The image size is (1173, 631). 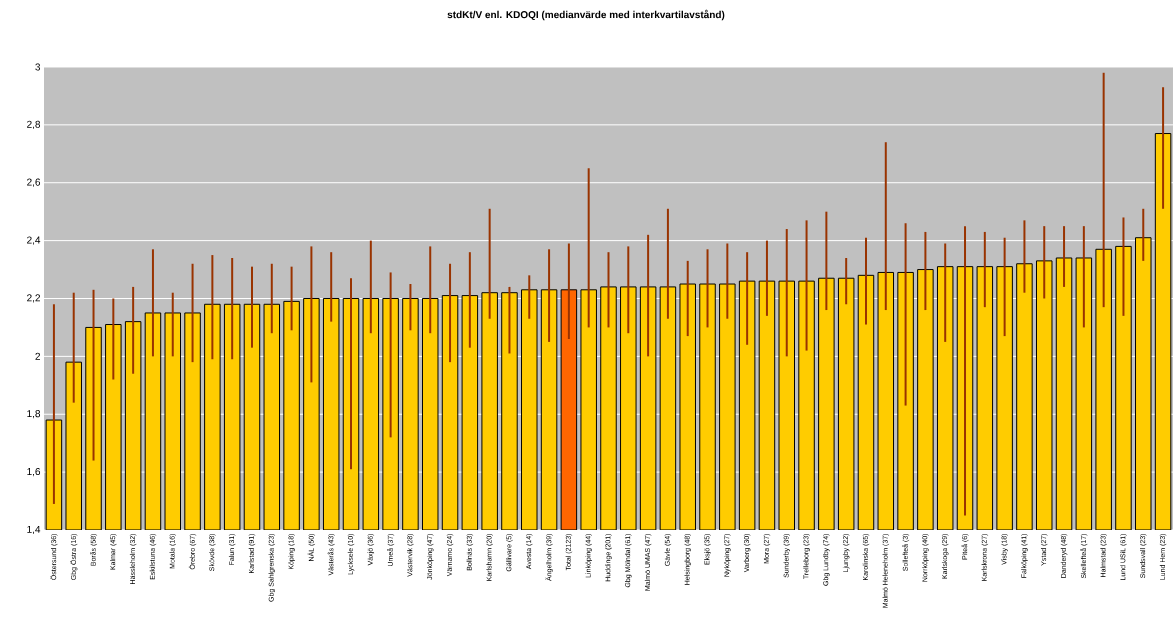 What do you see at coordinates (34, 530) in the screenshot?
I see `y-tick-label: 1,4` at bounding box center [34, 530].